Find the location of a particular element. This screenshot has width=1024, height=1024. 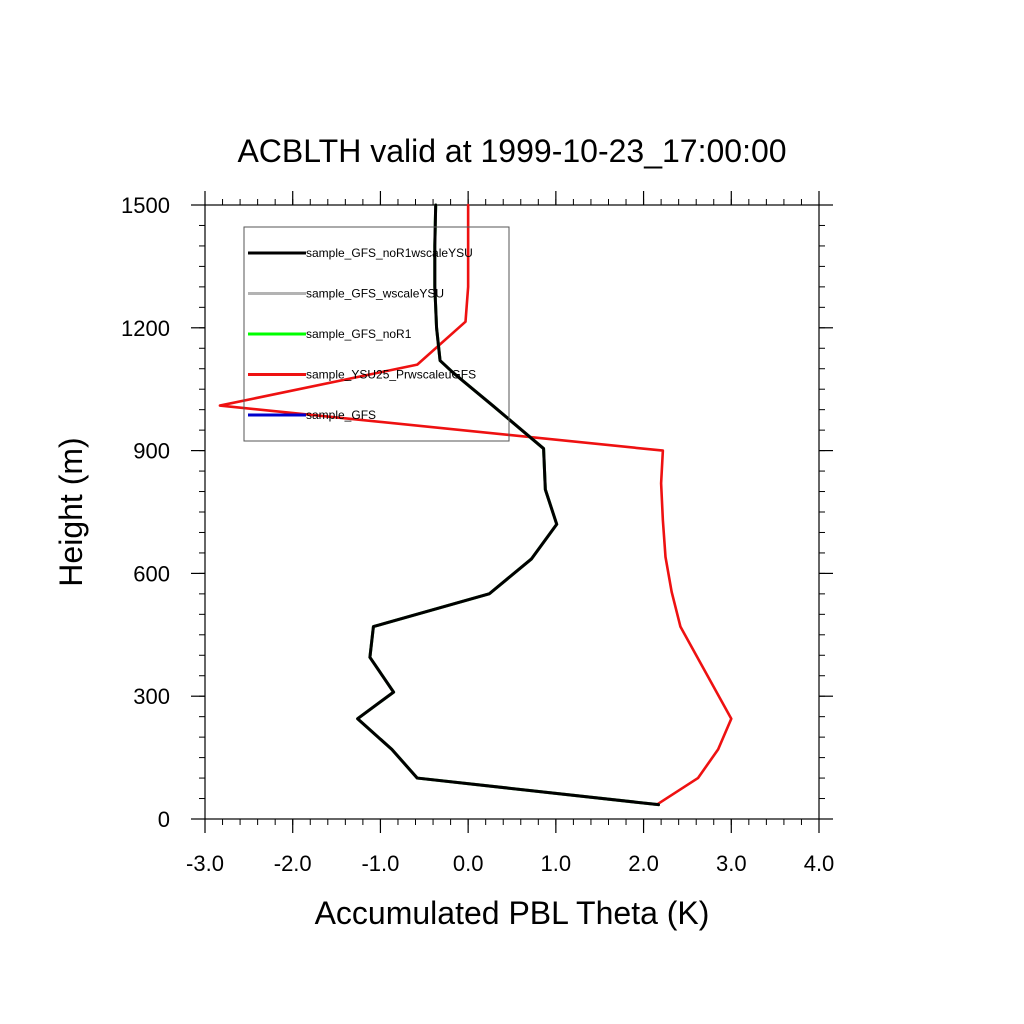

x-axis-title: Accumulated PBL Theta (K) is located at coordinates (512, 913).